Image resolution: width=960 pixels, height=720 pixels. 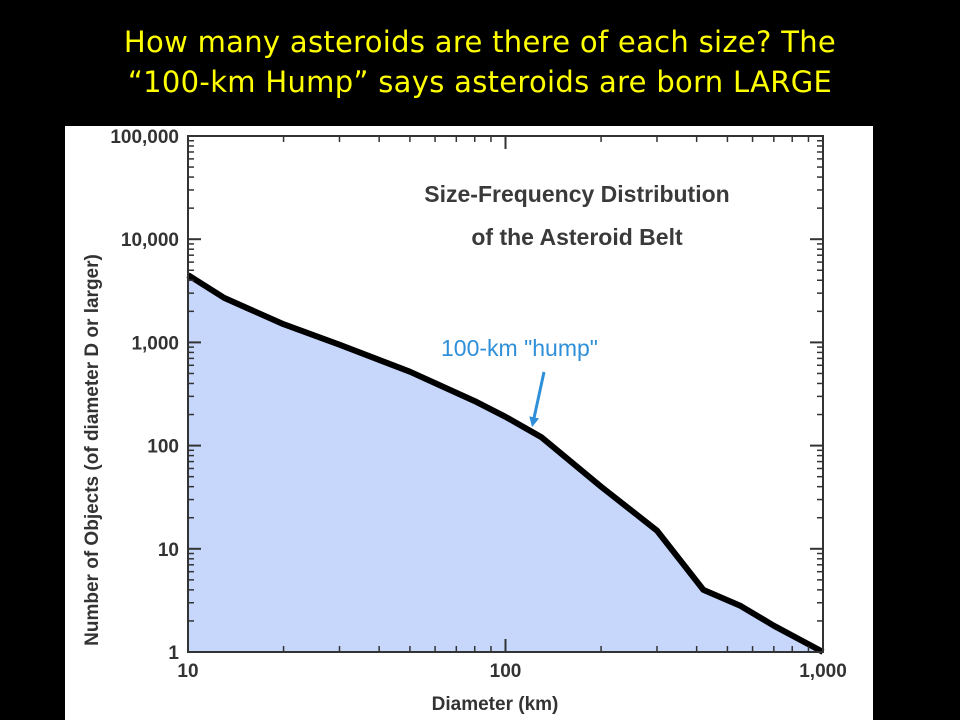 What do you see at coordinates (187, 671) in the screenshot?
I see `x-tick-label: 10` at bounding box center [187, 671].